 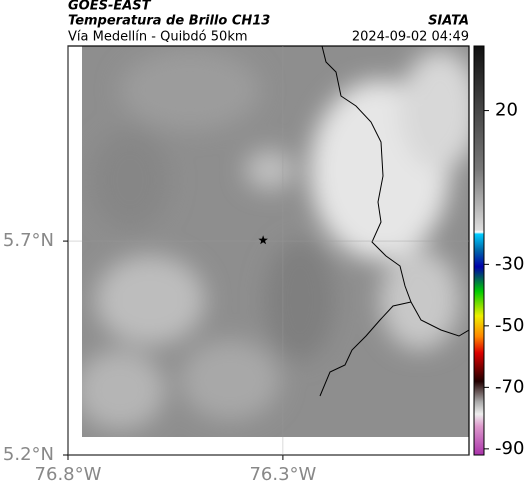 What do you see at coordinates (158, 37) in the screenshot?
I see `route: Vía Medellín - Quibdó 50km` at bounding box center [158, 37].